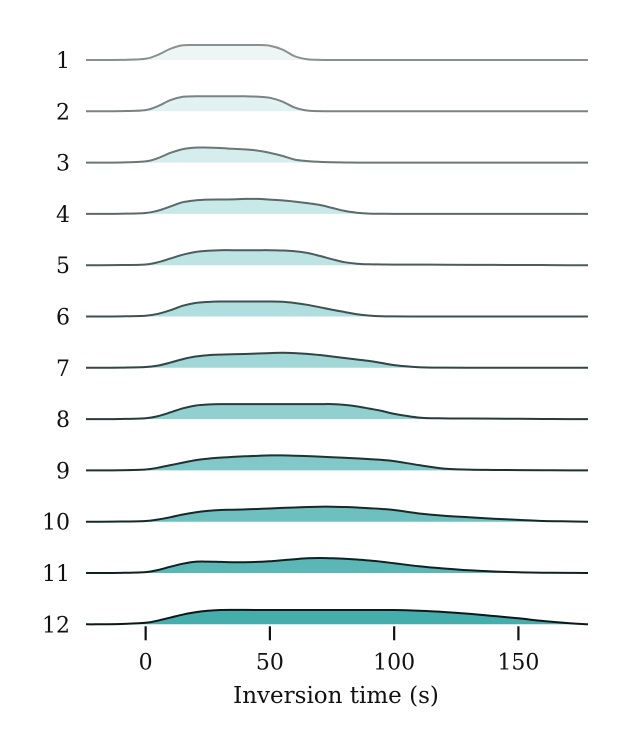 The image size is (638, 744). I want to click on x-axis: 0 50 100 150, so click(339, 650).